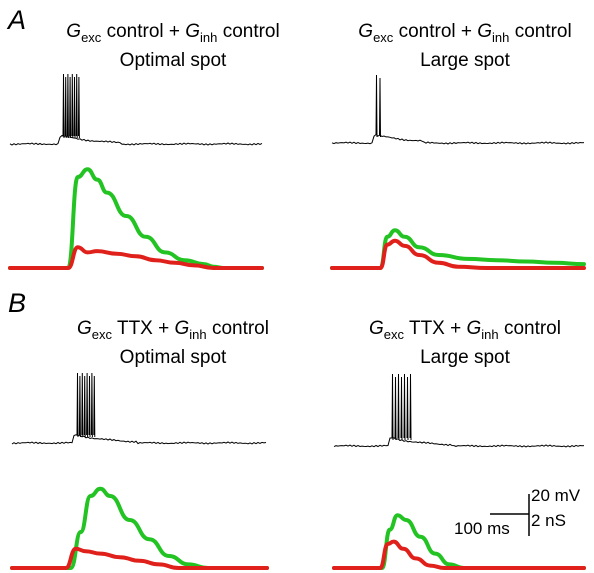 This screenshot has height=573, width=594. What do you see at coordinates (556, 495) in the screenshot?
I see `scale-voltage-label: 20 mV` at bounding box center [556, 495].